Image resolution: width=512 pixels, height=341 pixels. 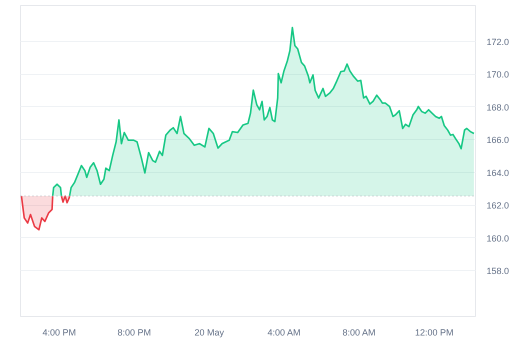 I want to click on y-tick-label: 158.0, so click(x=498, y=271).